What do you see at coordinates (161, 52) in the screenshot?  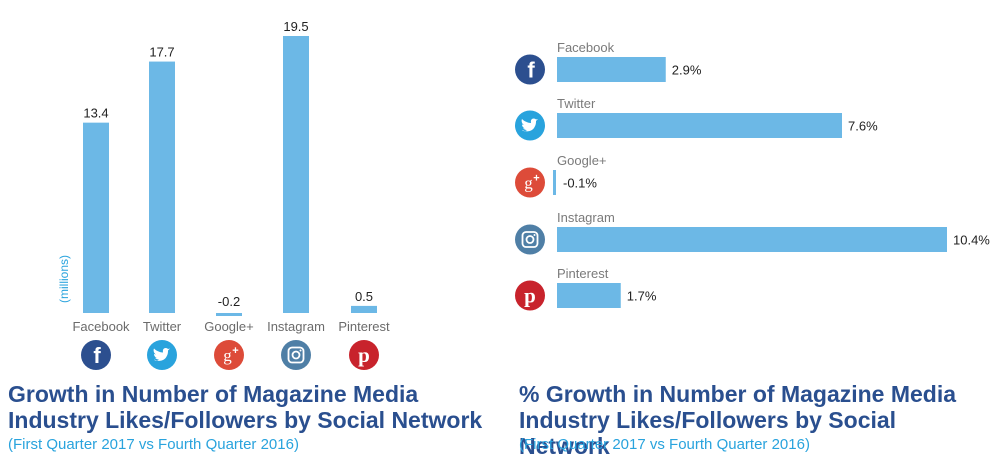 I see `value-label: 17.7` at bounding box center [161, 52].